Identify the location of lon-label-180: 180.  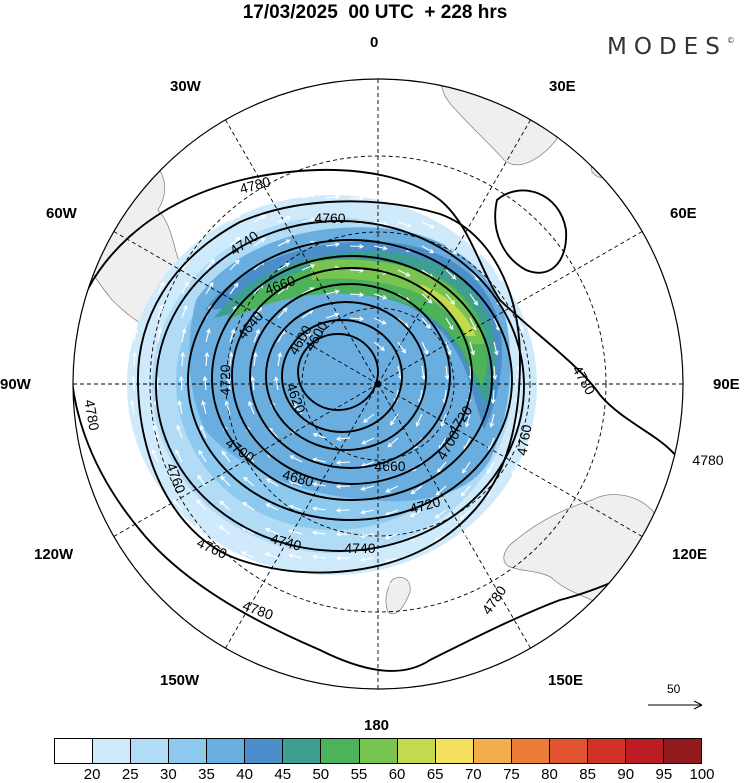
(376, 725).